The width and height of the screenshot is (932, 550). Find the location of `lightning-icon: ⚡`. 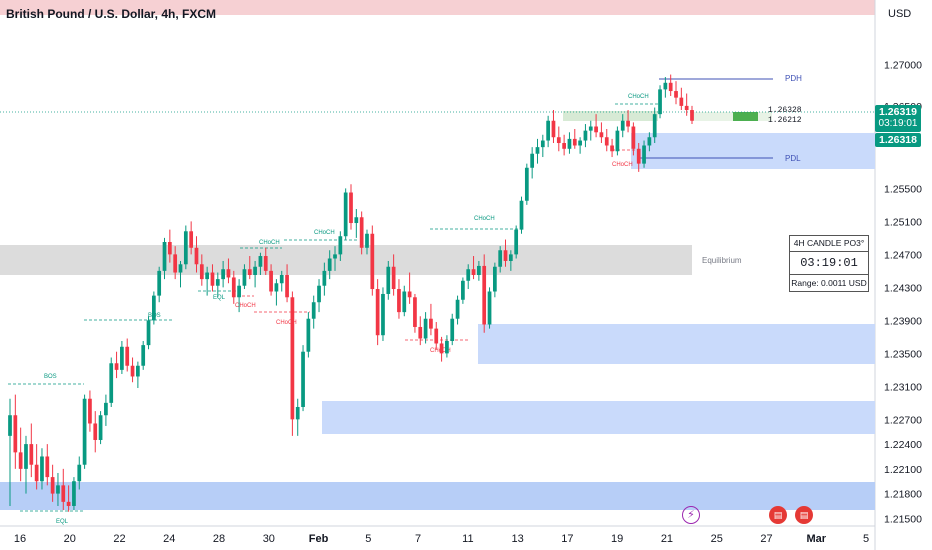

lightning-icon: ⚡ is located at coordinates (691, 515).